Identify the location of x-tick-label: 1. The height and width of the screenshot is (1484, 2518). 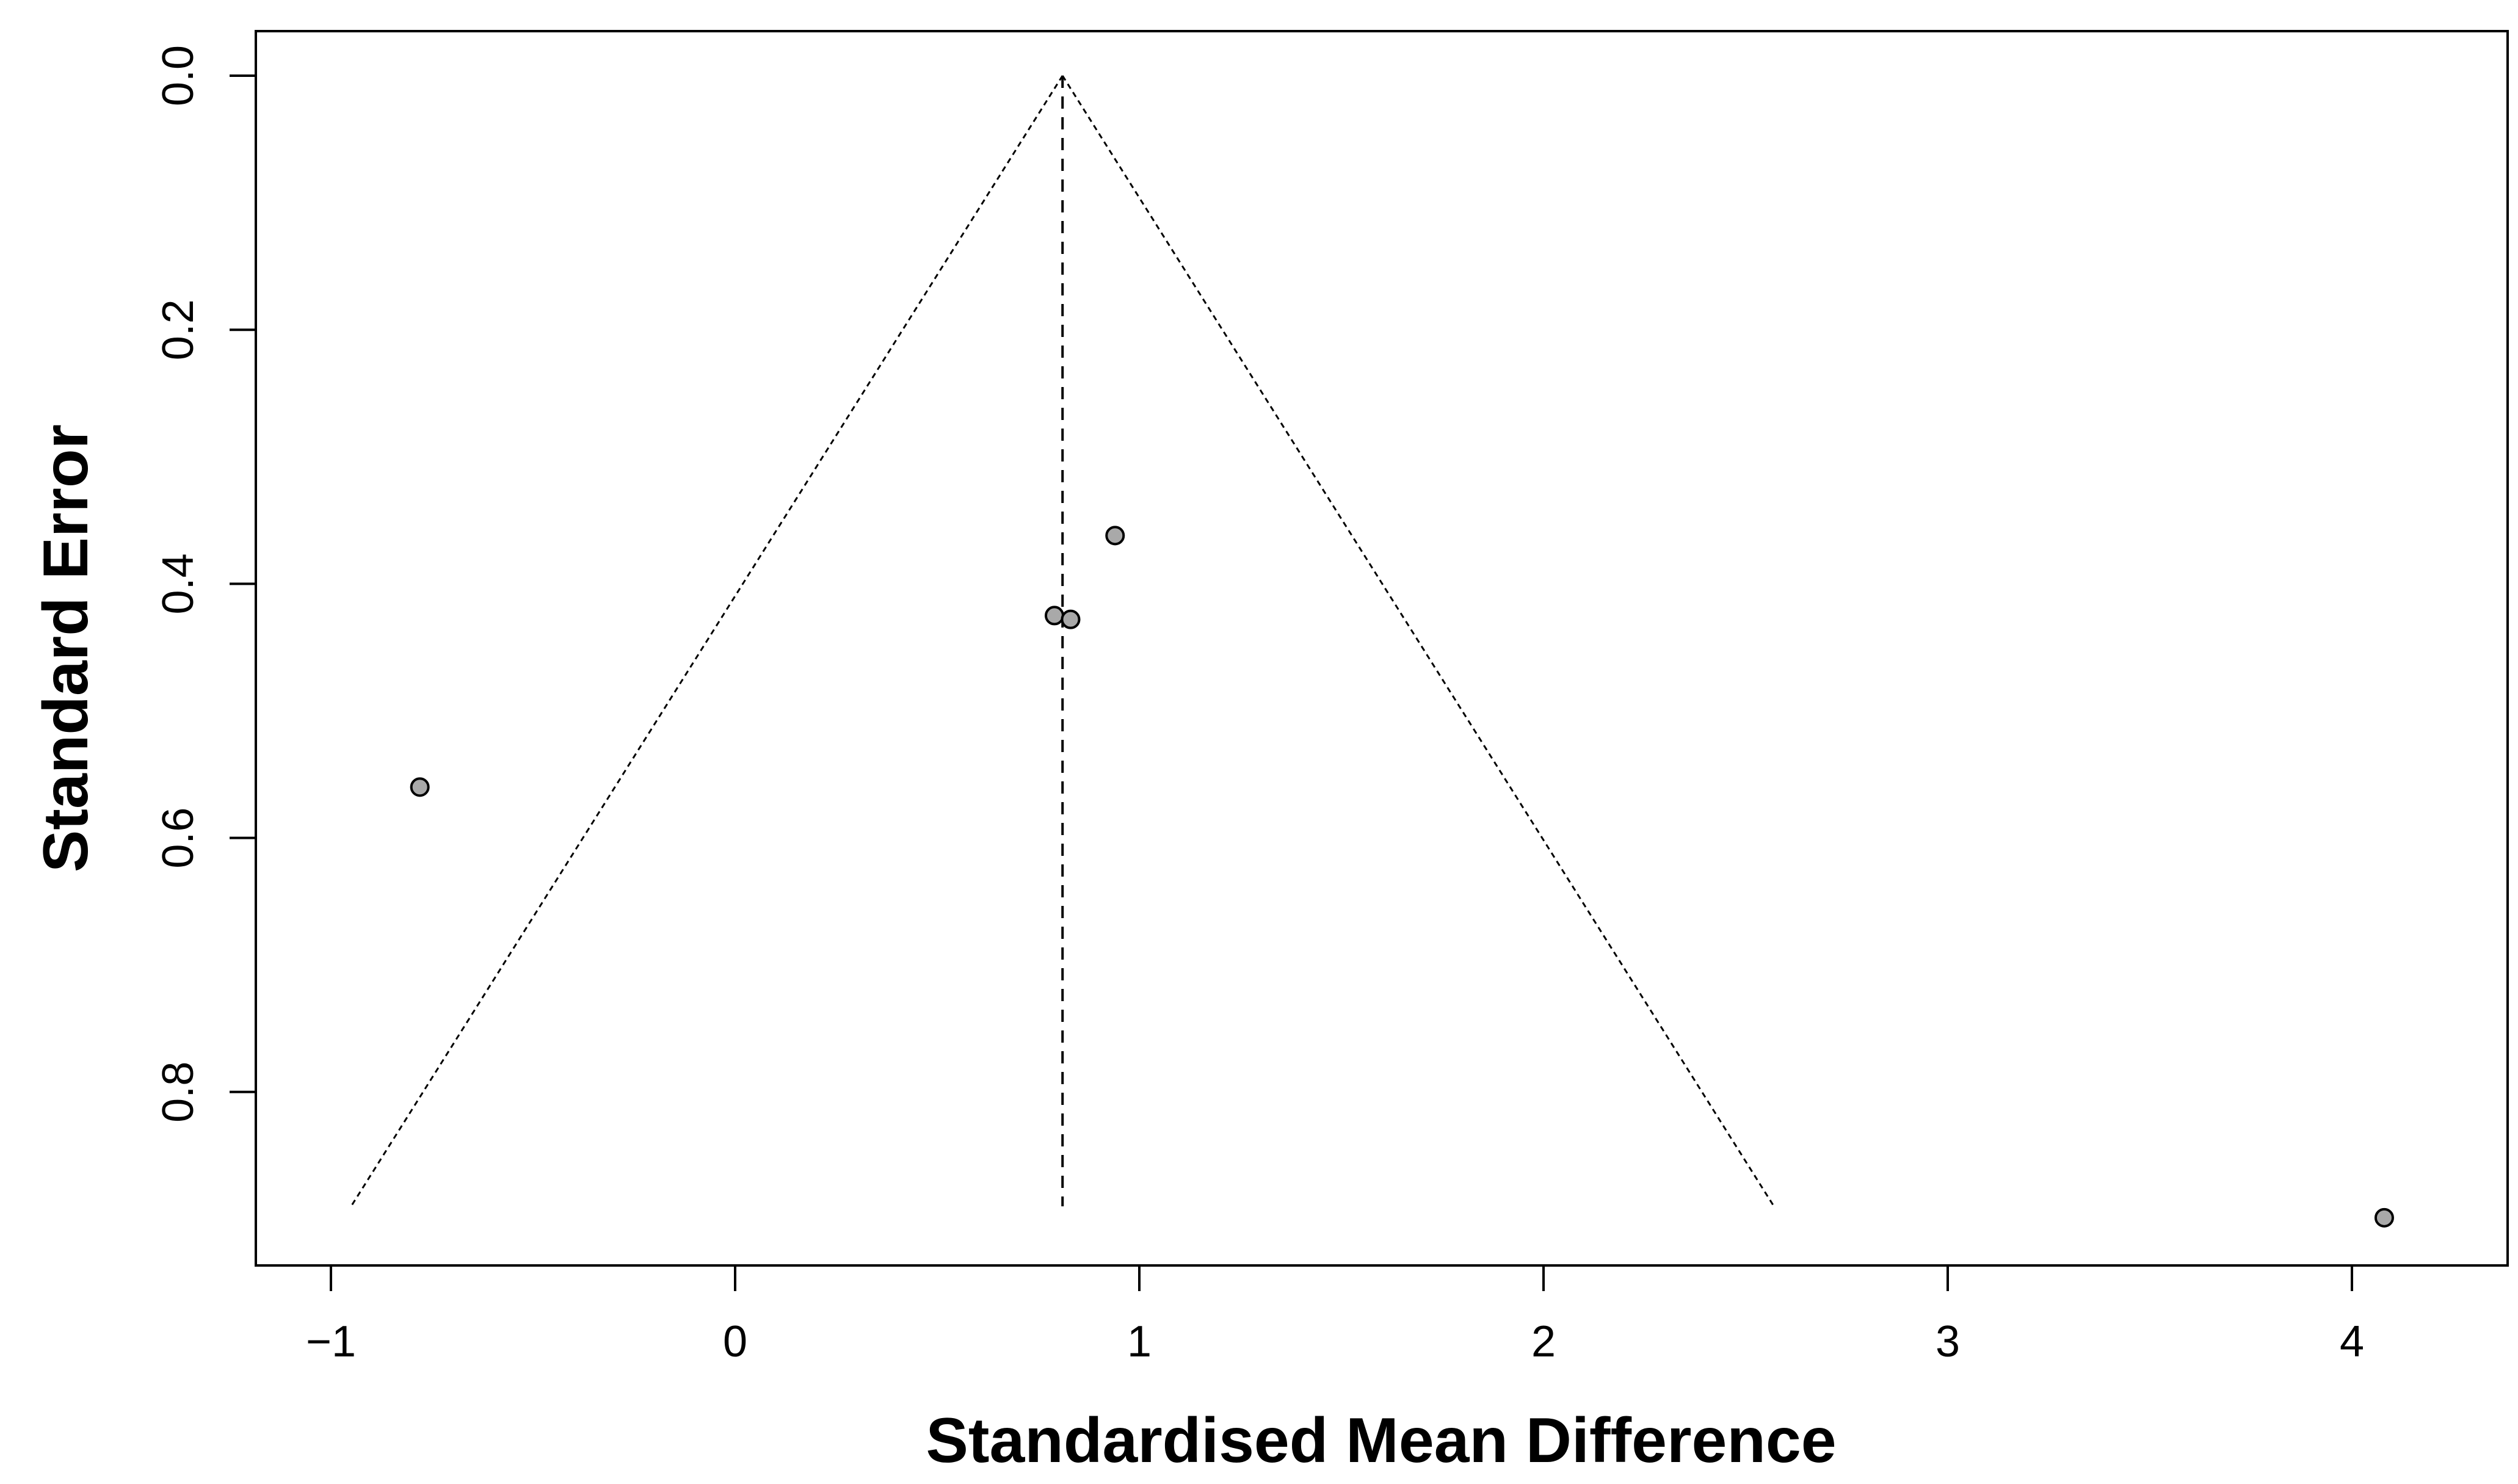
(1140, 1341).